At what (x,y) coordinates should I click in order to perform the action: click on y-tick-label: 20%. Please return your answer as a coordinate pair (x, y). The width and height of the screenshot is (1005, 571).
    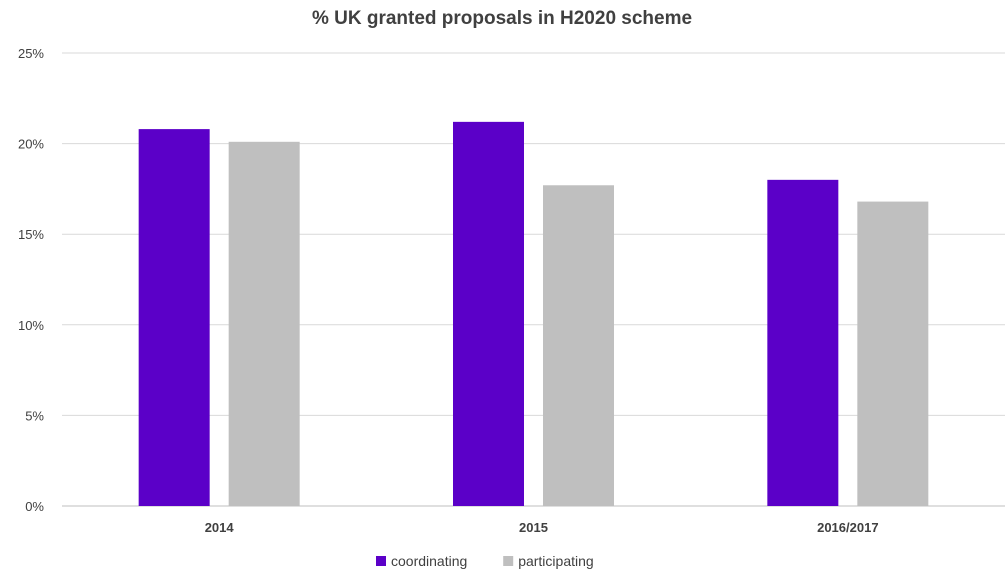
    Looking at the image, I should click on (31, 144).